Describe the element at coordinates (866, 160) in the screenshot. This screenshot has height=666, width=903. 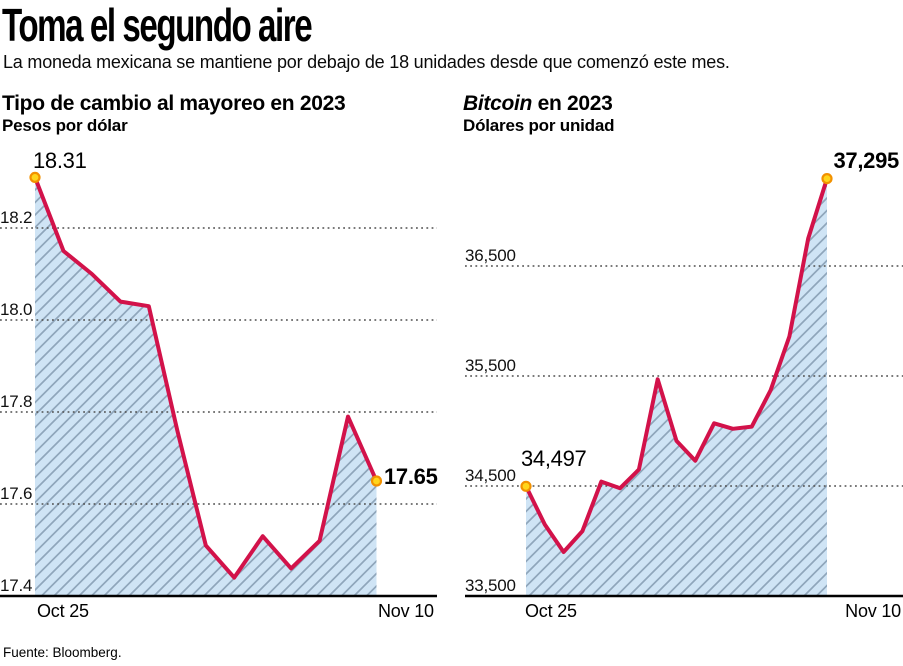
I see `right-chart-end-value-label: 37,295` at that location.